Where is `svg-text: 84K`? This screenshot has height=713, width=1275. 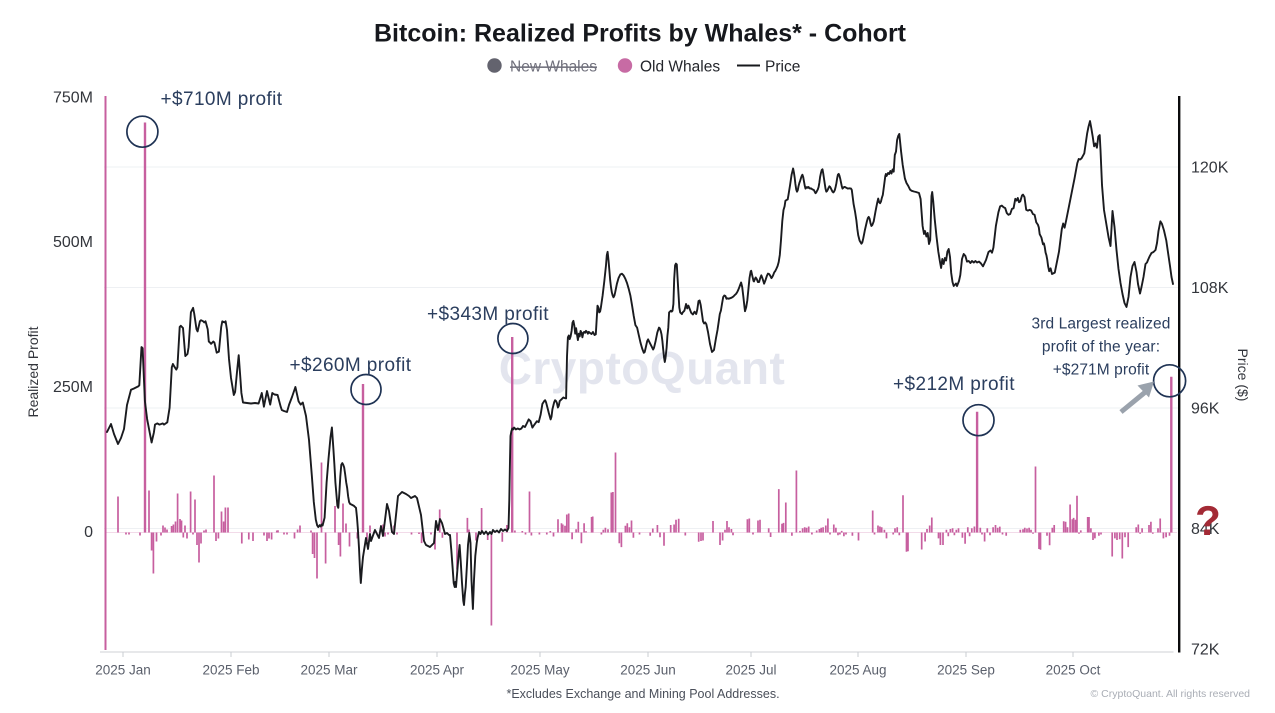
svg-text: 84K is located at coordinates (1205, 529).